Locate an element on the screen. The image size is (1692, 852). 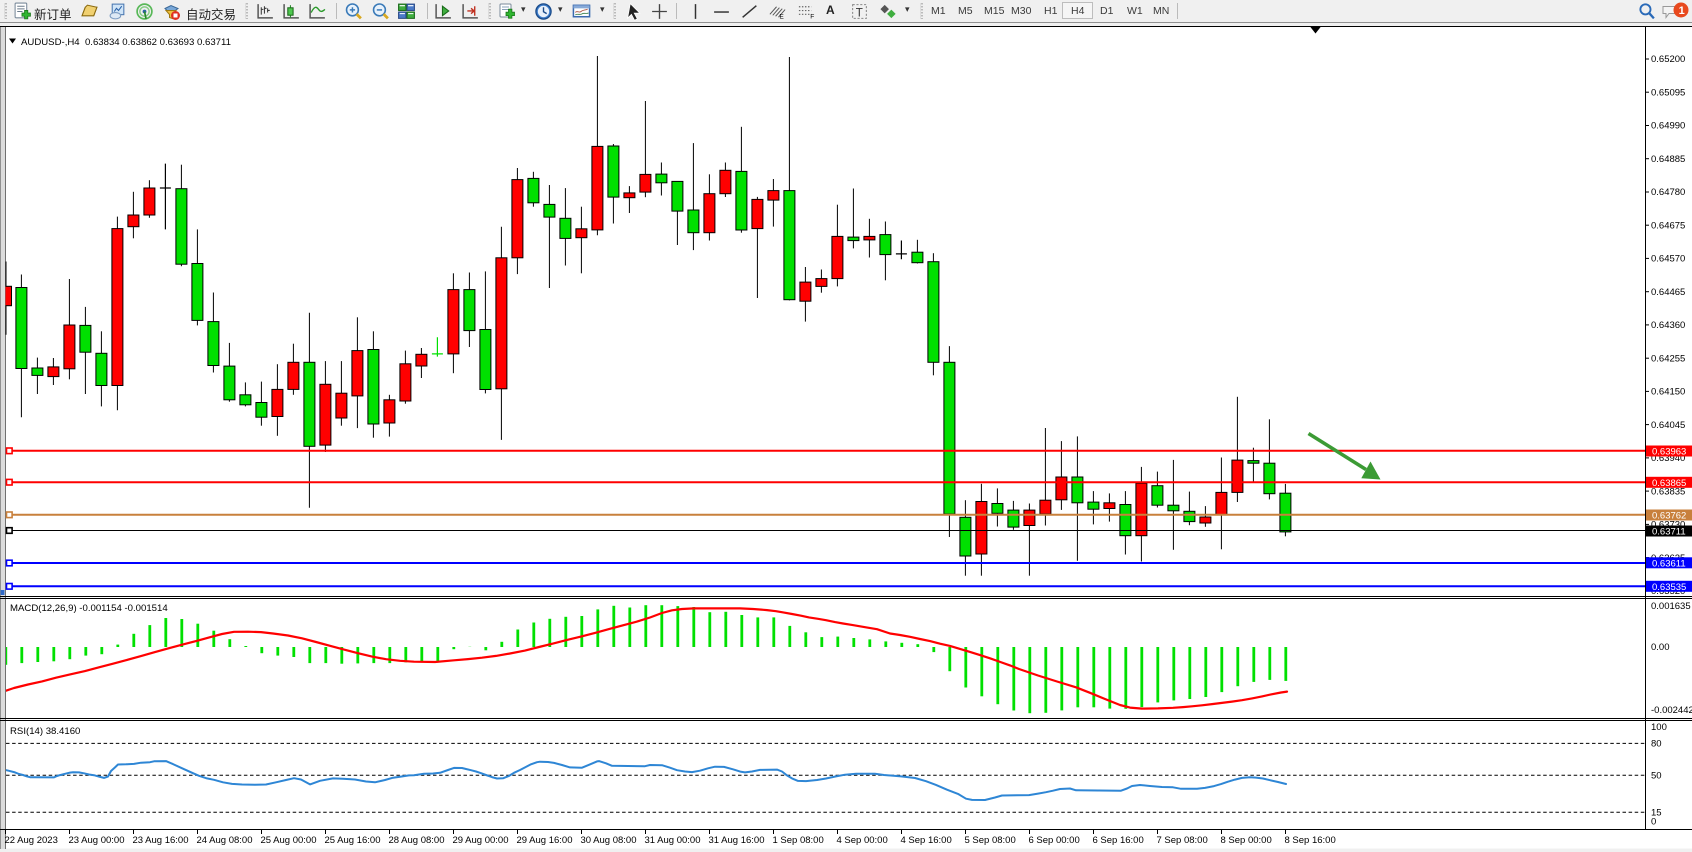
svg-text: 0.64990 is located at coordinates (1668, 126).